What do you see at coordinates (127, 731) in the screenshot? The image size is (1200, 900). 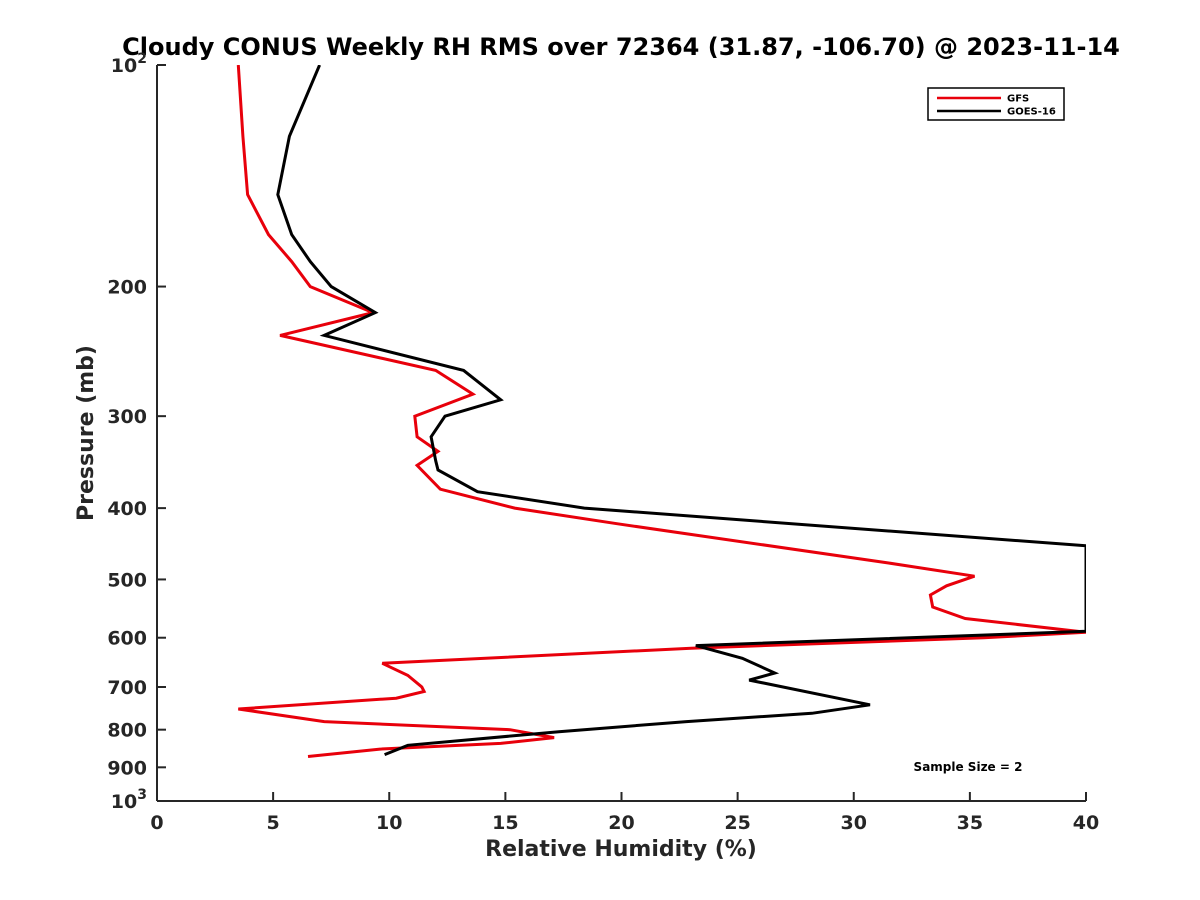 I see `y-tick-label: 800` at bounding box center [127, 731].